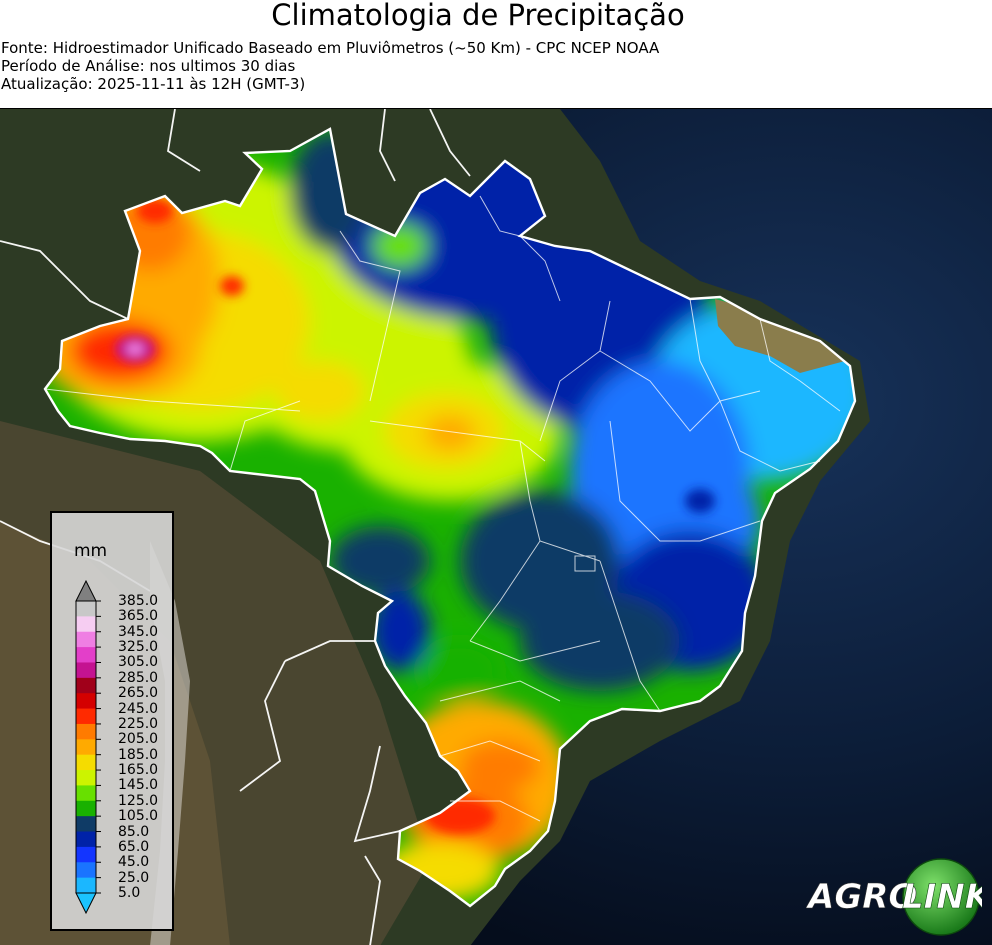 The width and height of the screenshot is (992, 945). I want to click on agrolink-logo: AGRO LINK, so click(894, 897).